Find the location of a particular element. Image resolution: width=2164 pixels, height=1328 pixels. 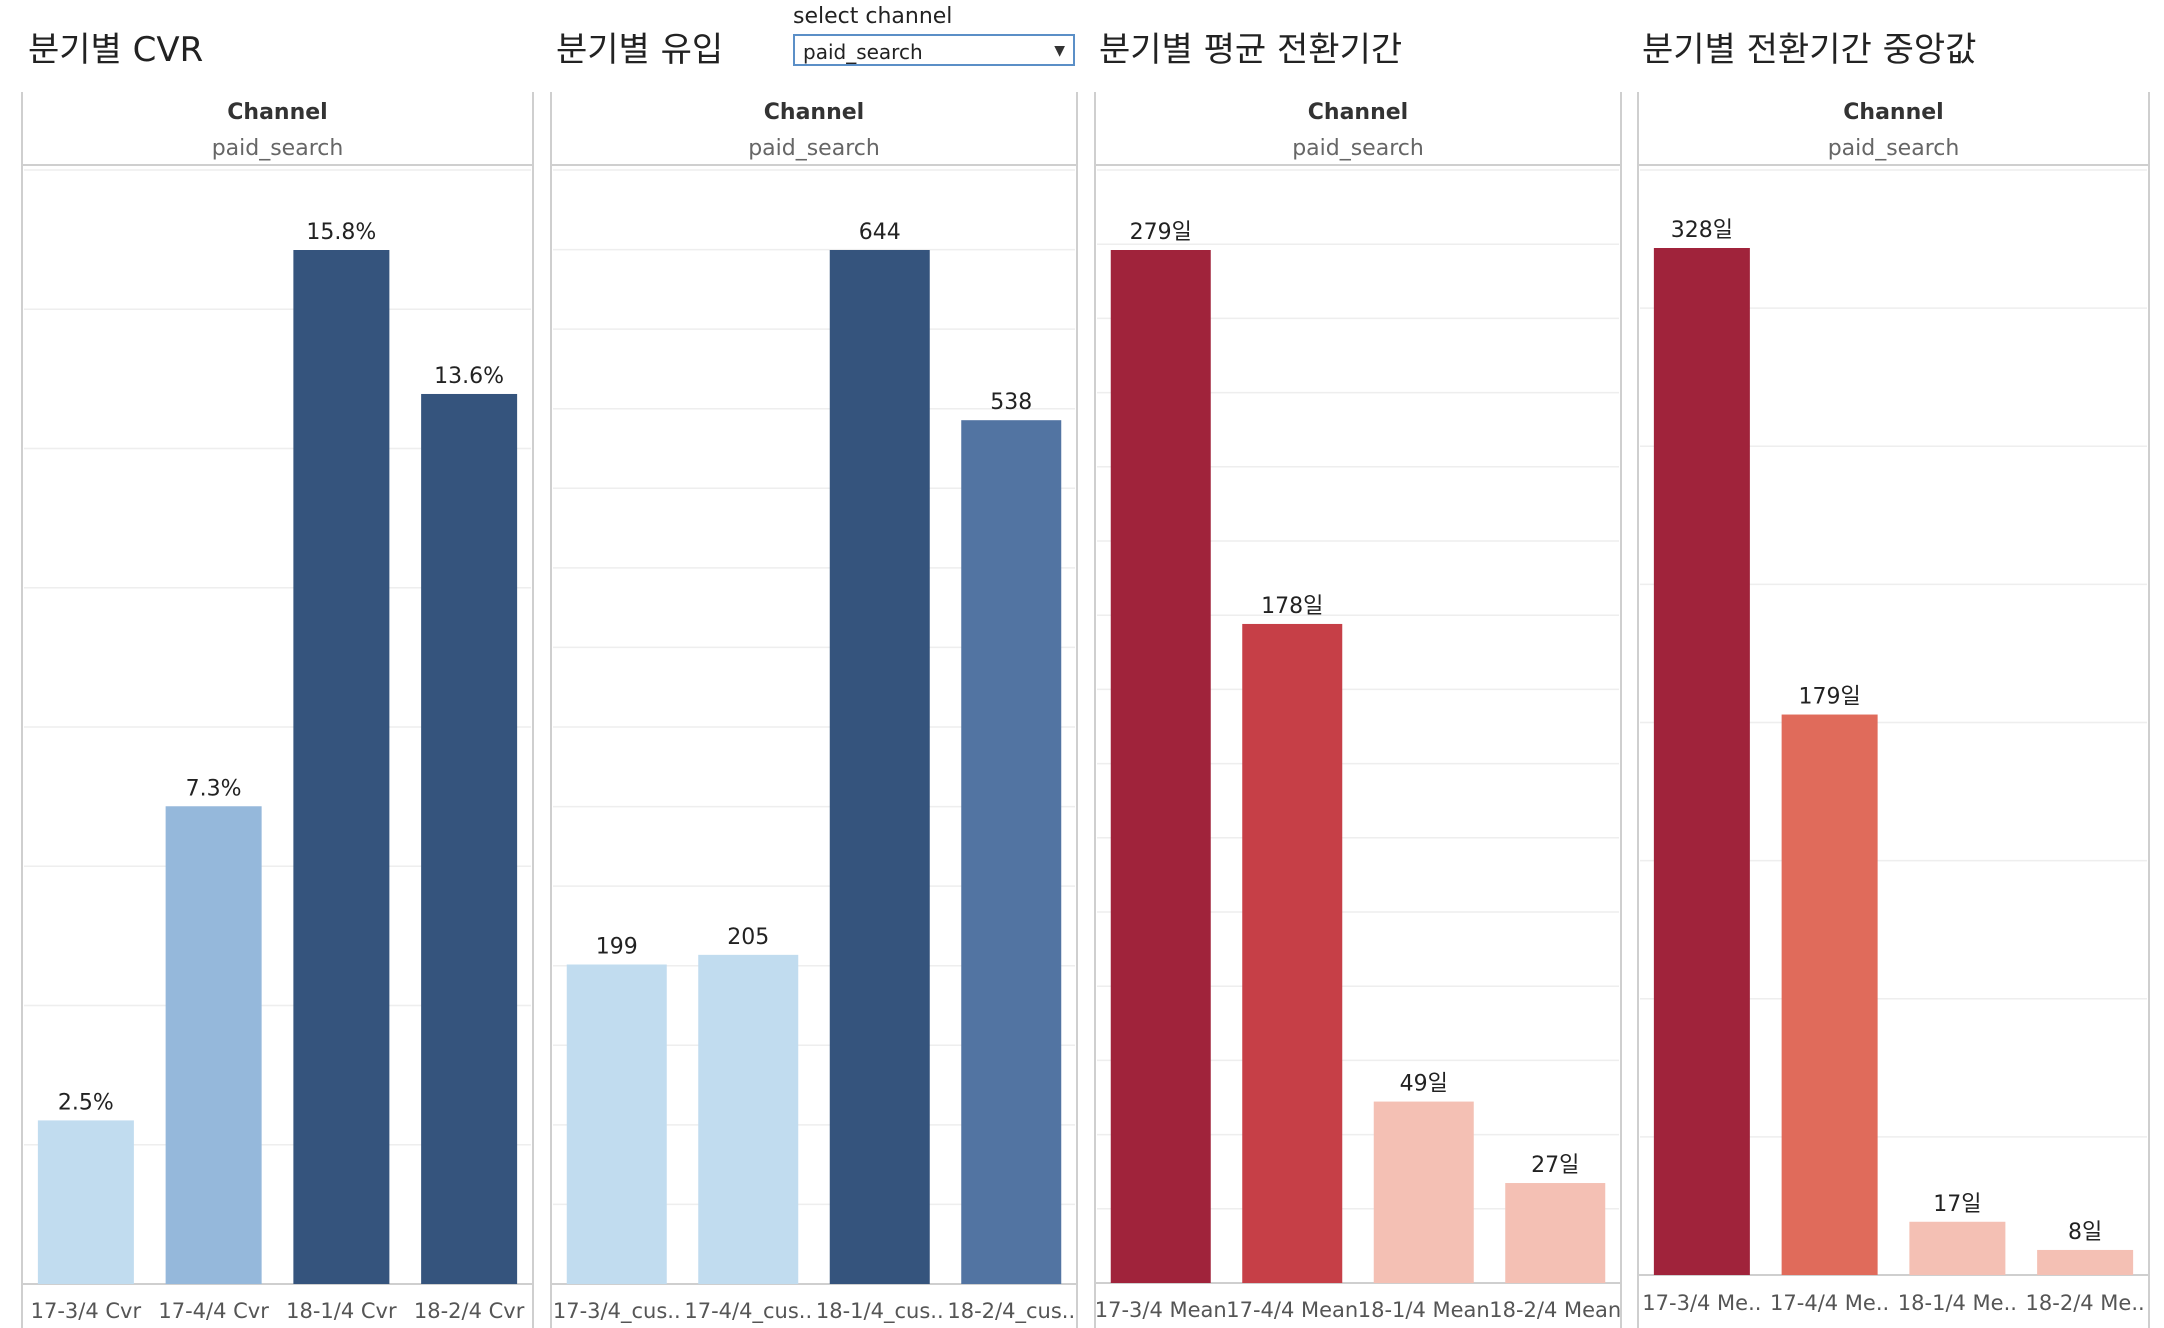

category-tick-label: 18-2/4 Cvr is located at coordinates (469, 1311).